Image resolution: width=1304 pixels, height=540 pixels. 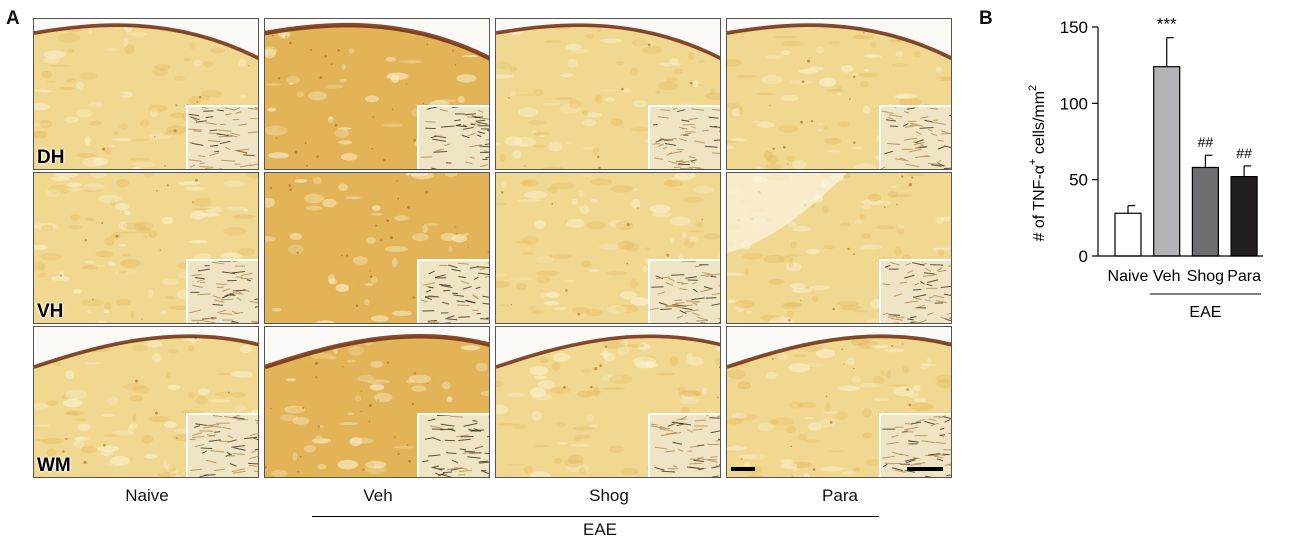 I want to click on micrograph-dh-para, so click(x=839, y=94).